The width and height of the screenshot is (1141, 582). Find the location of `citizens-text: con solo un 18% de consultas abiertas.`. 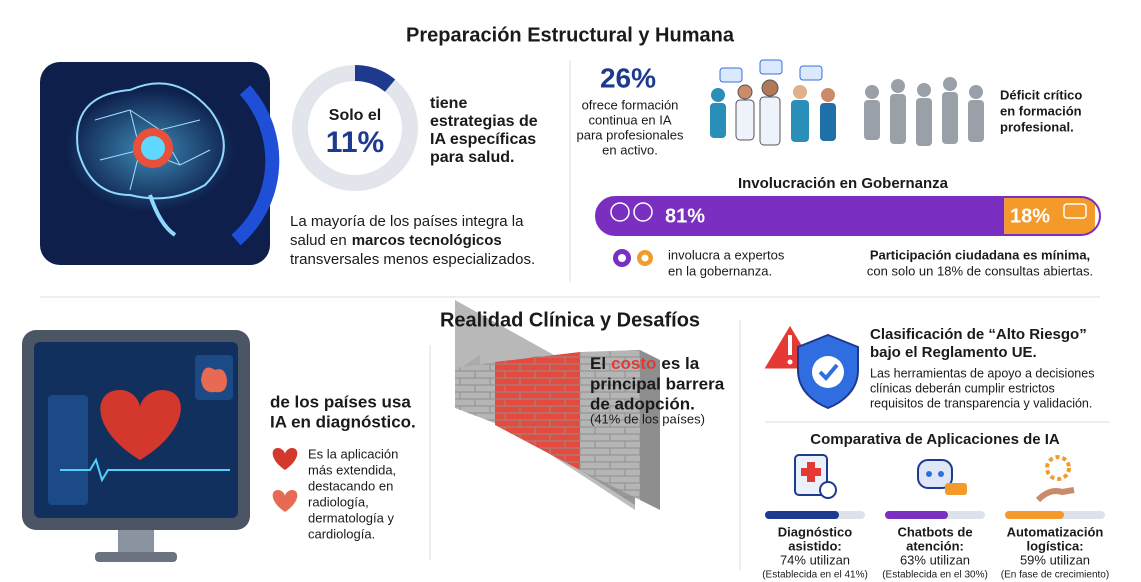

citizens-text: con solo un 18% de consultas abiertas. is located at coordinates (980, 270).